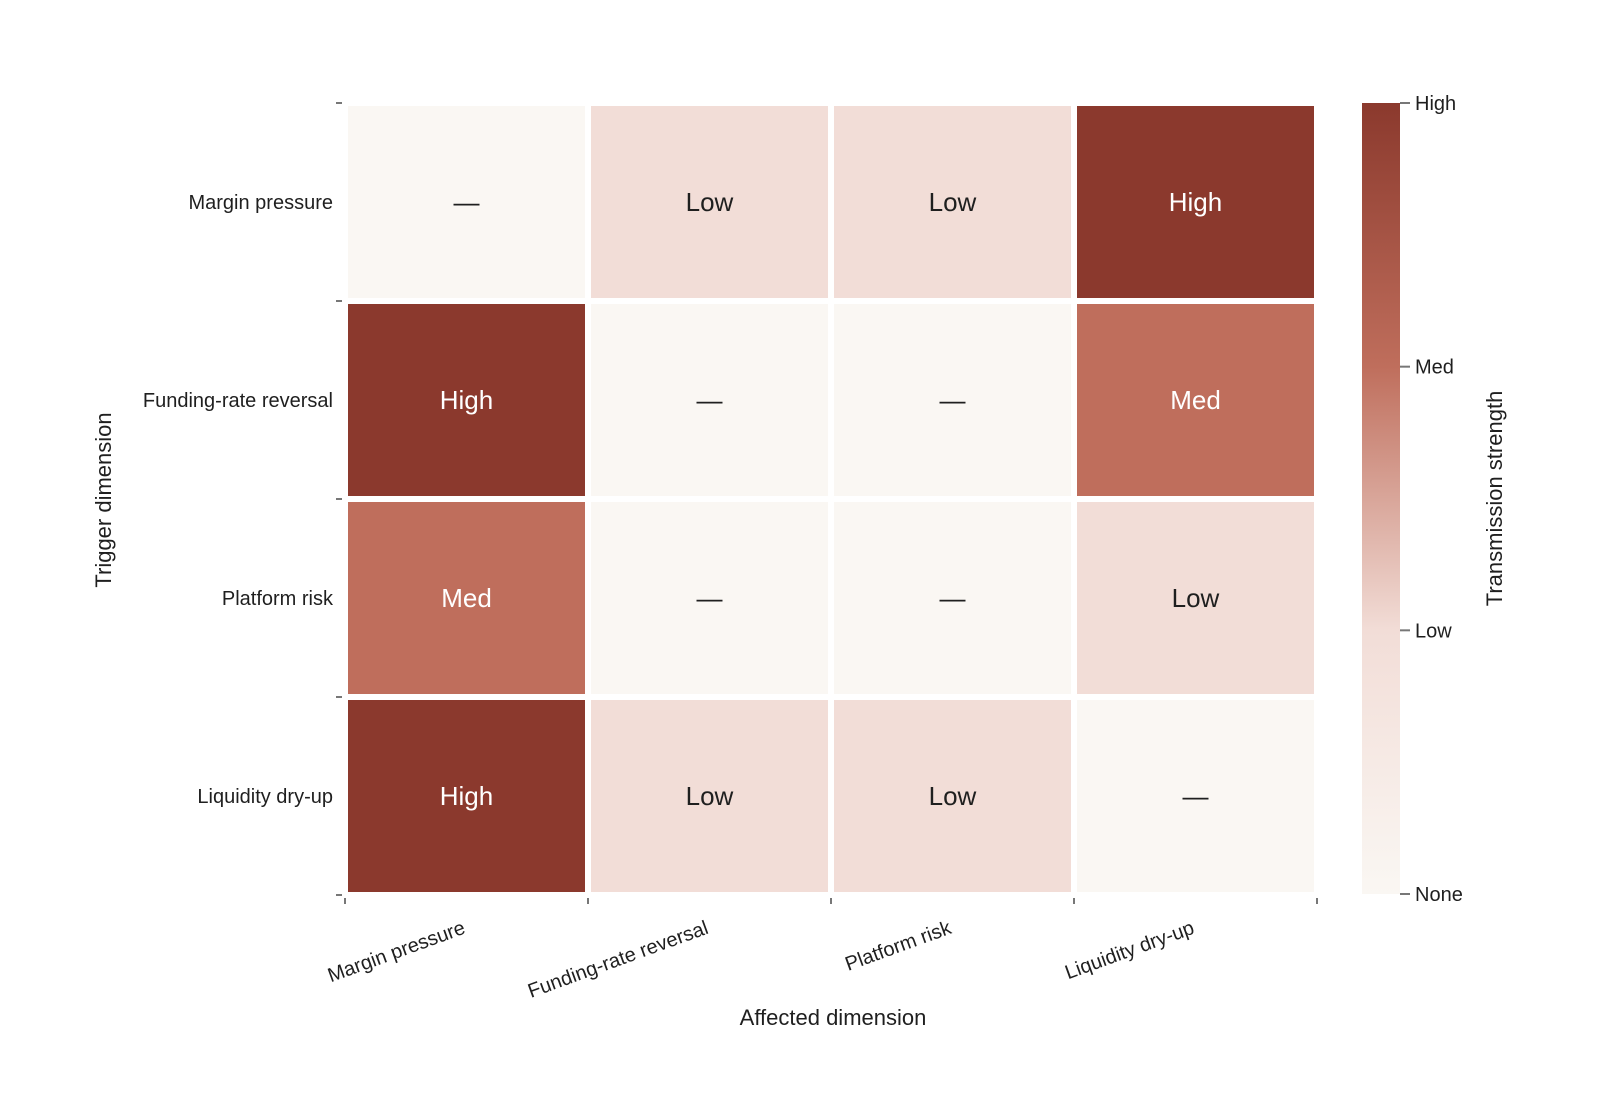  I want to click on cell-label-r3-c1: Low, so click(710, 796).